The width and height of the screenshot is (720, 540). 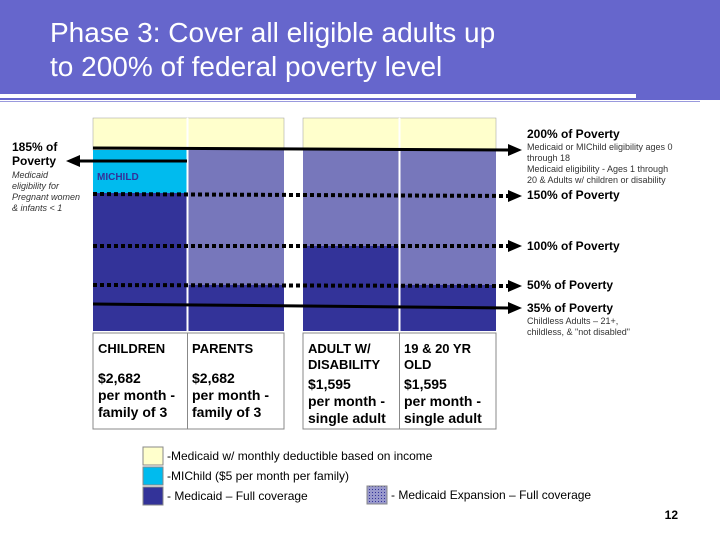 What do you see at coordinates (448, 217) in the screenshot?
I see `youth-expansion-band` at bounding box center [448, 217].